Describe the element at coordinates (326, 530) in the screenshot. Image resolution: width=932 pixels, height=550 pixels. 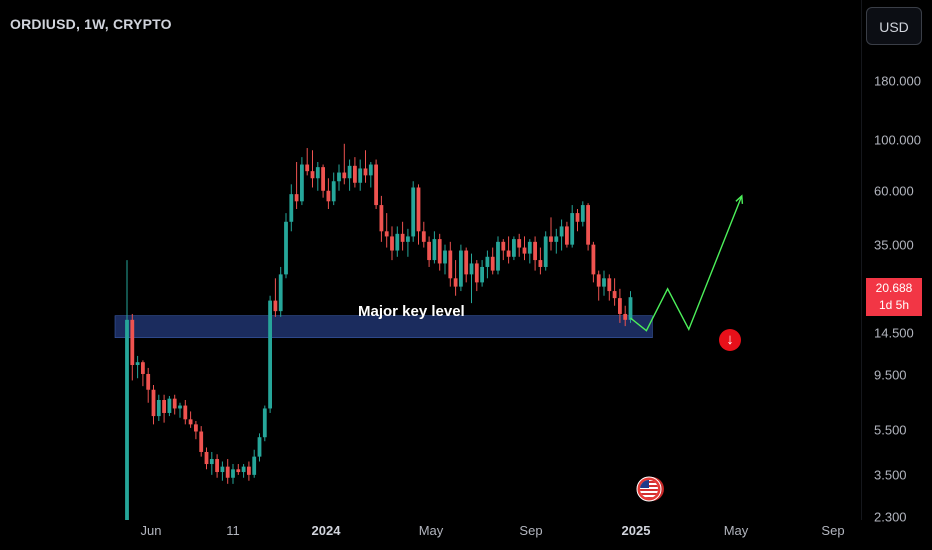
I see `time-axis-label: 2024` at that location.